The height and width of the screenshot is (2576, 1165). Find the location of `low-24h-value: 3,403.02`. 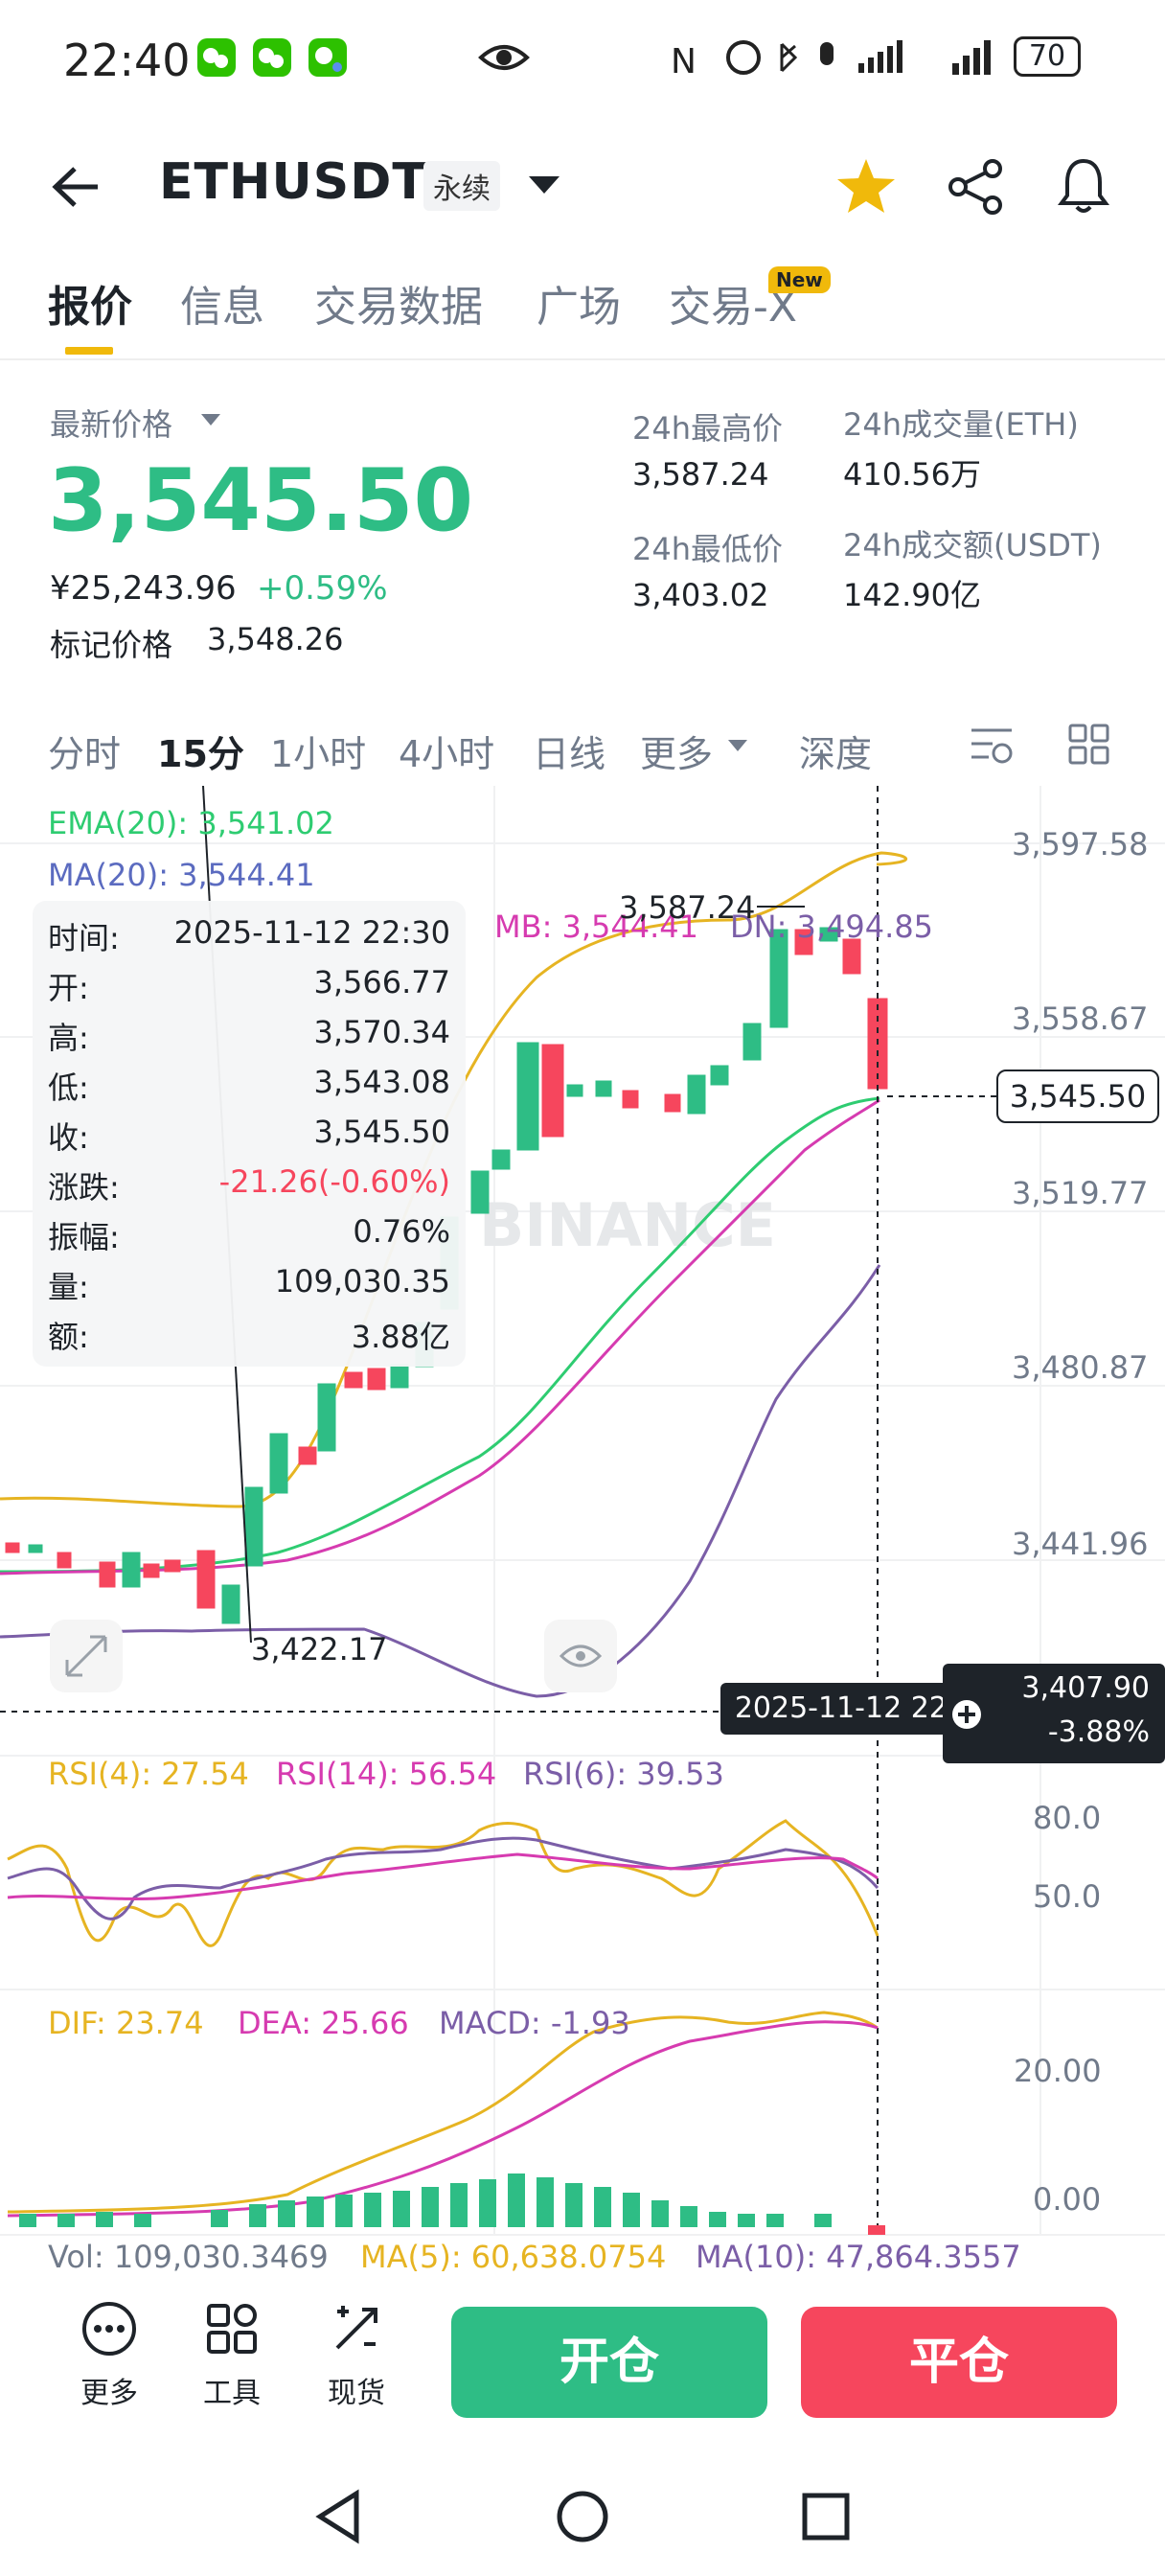

low-24h-value: 3,403.02 is located at coordinates (700, 595).